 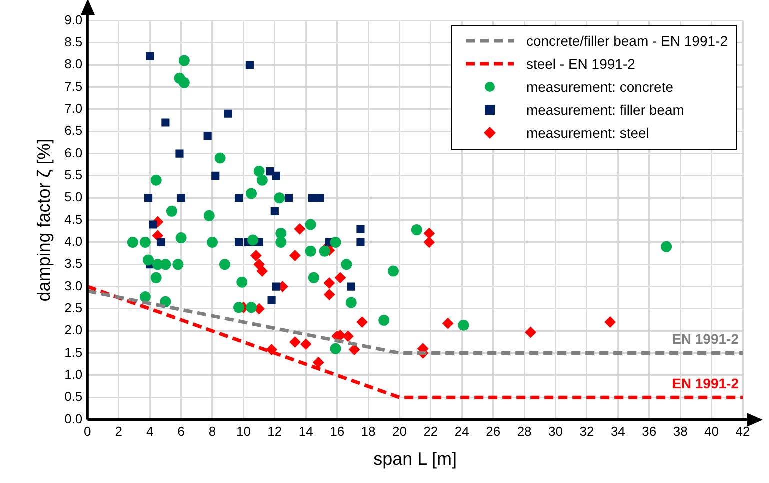 I want to click on y-tick-label: 2.5, so click(x=73, y=308).